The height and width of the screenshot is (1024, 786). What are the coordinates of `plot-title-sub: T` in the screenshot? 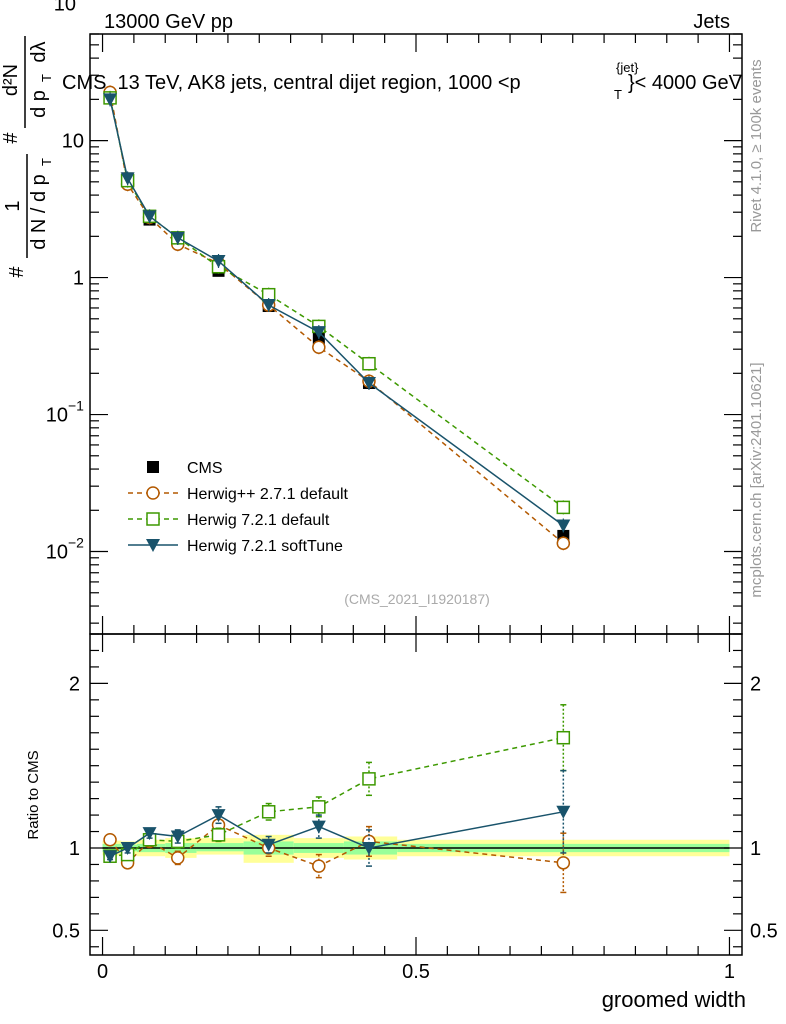 It's located at (618, 94).